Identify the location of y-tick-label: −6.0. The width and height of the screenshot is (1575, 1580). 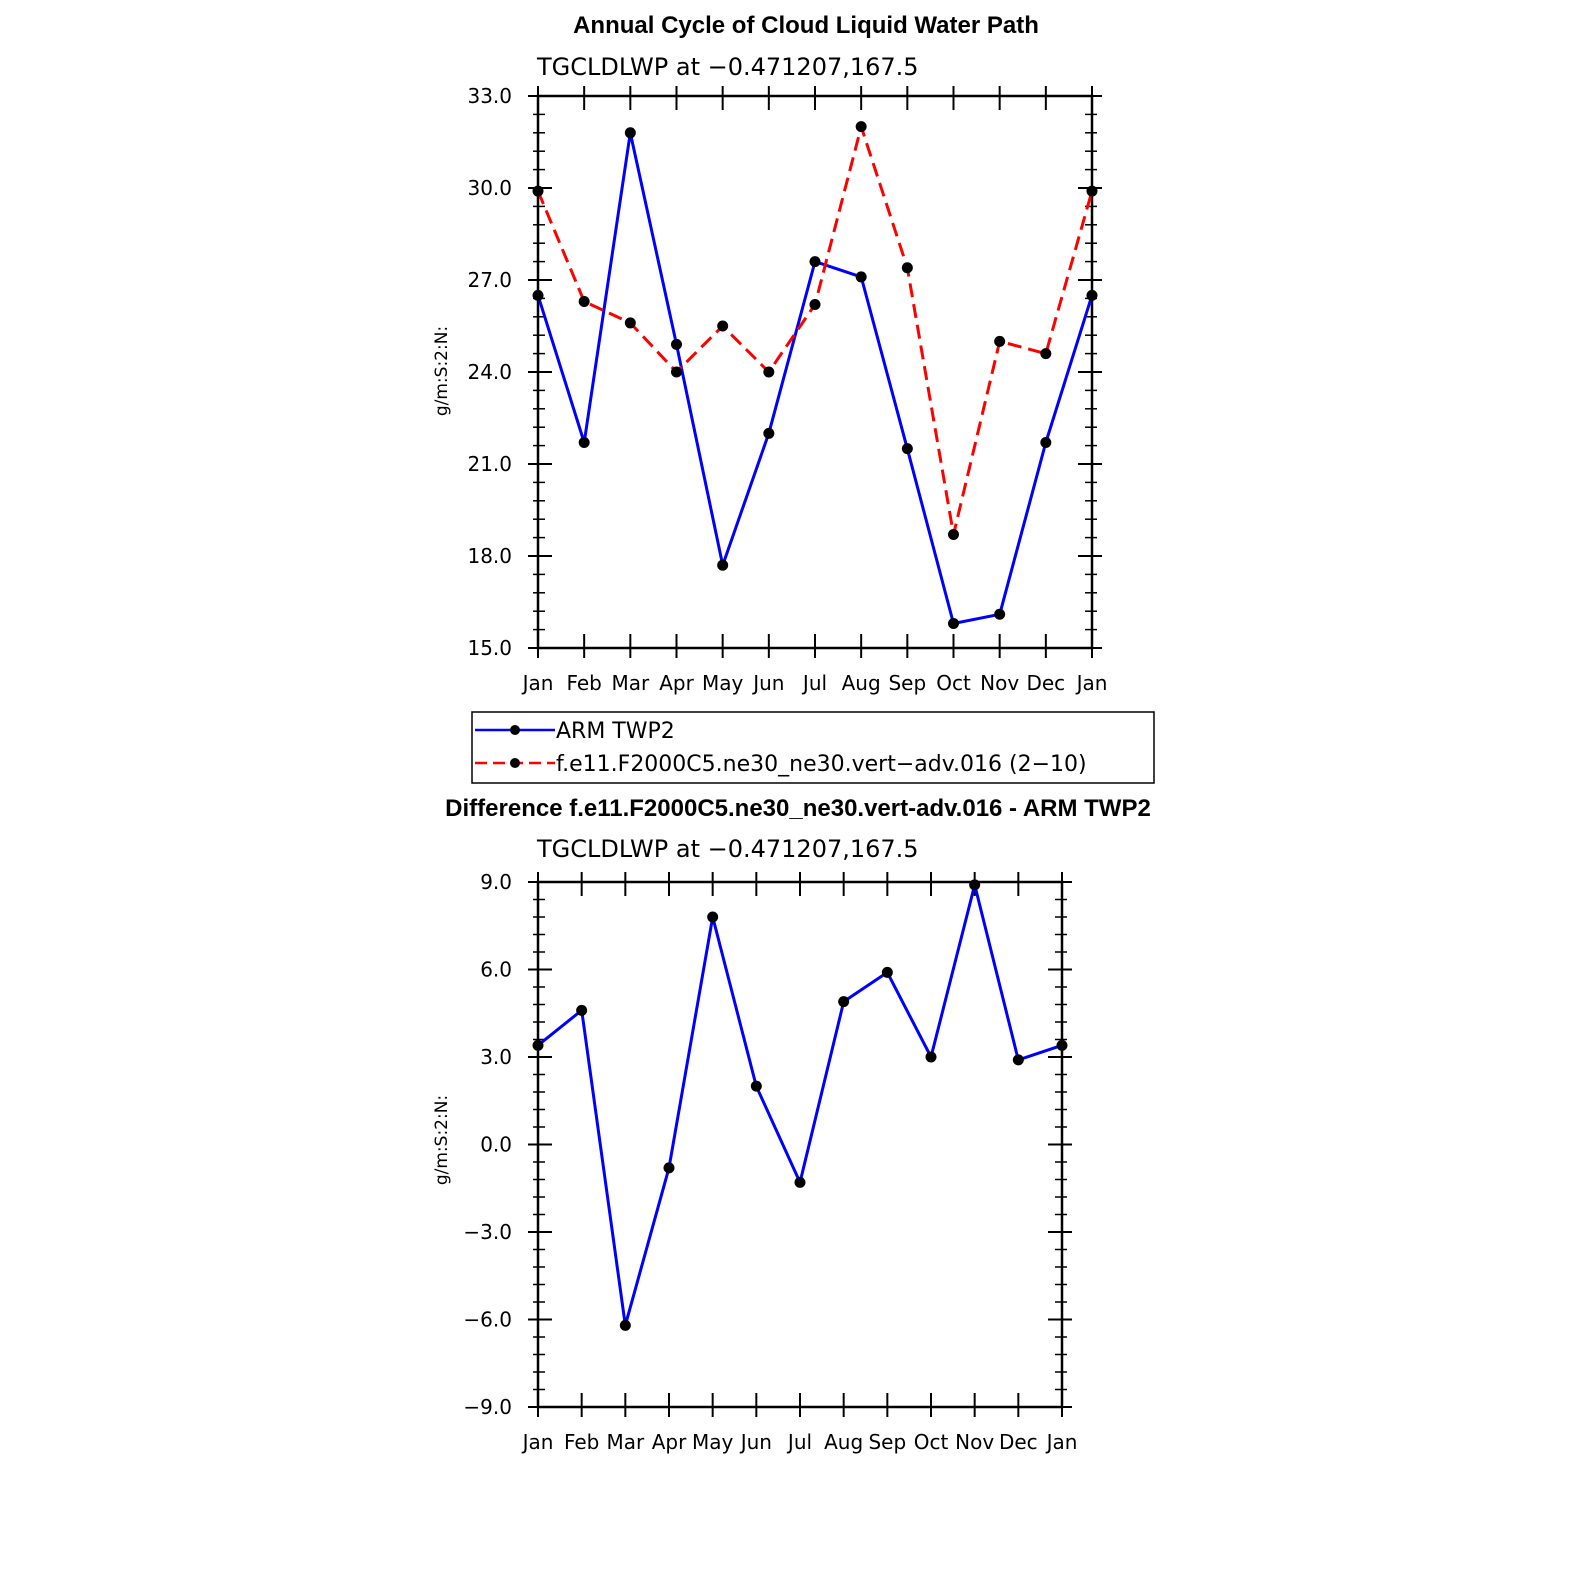
(487, 1320).